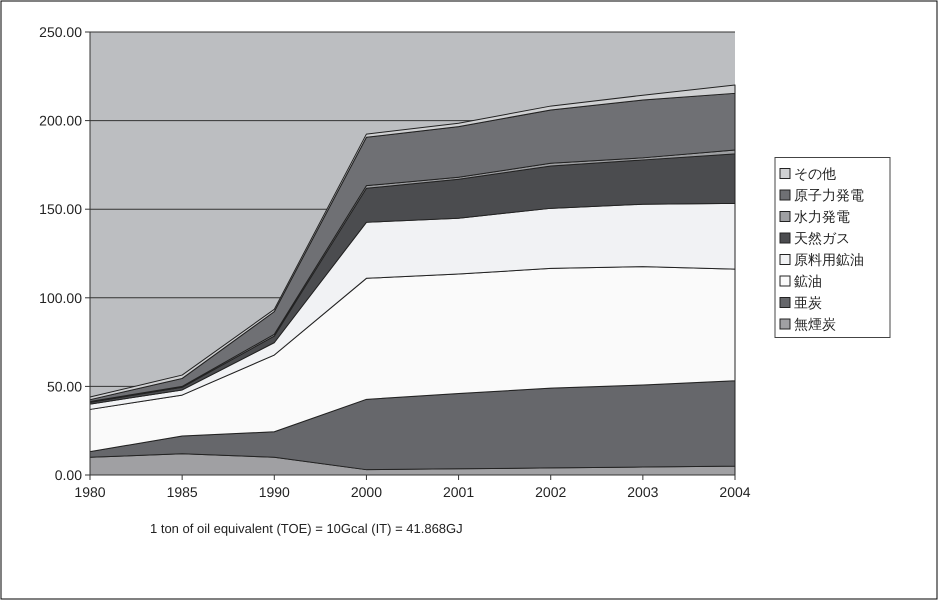 Image resolution: width=938 pixels, height=600 pixels. I want to click on legend-label: 原子力発電, so click(829, 195).